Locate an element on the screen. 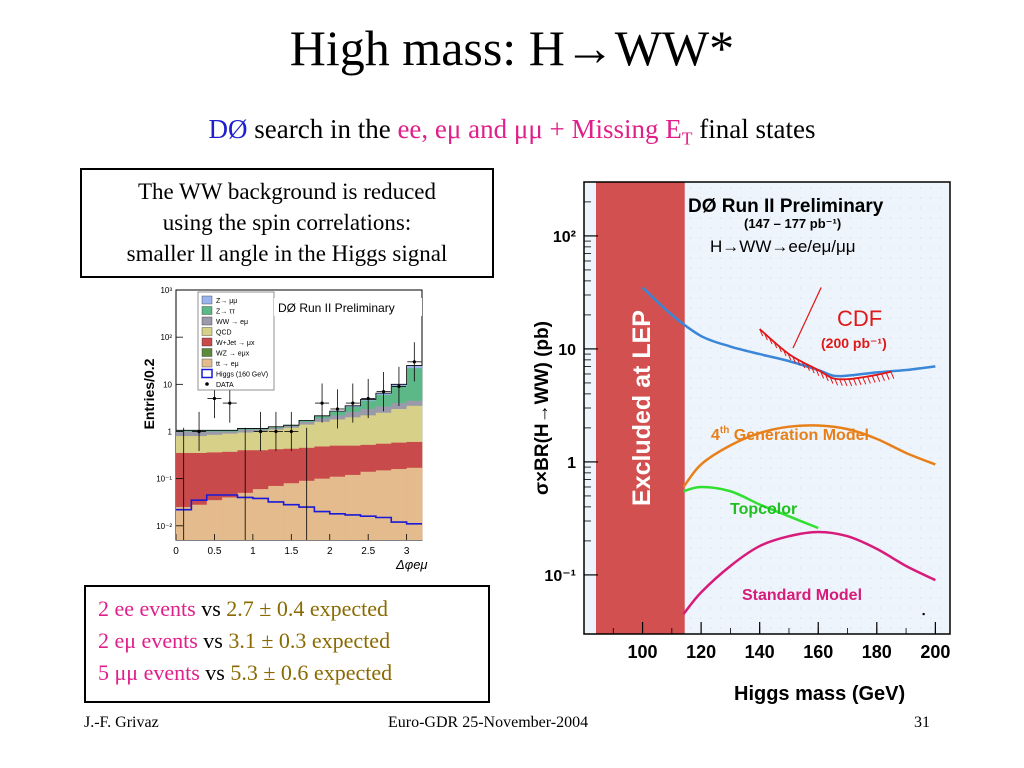 The width and height of the screenshot is (1024, 768). legend-item: Higgs (160 GeV) is located at coordinates (234, 373).